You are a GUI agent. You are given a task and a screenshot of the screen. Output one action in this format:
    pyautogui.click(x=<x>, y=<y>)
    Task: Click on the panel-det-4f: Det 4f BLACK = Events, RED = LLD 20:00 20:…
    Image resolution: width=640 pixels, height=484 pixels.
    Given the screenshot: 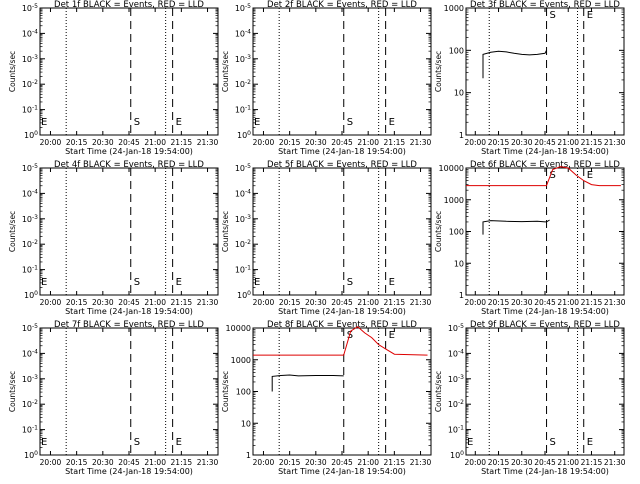 What is the action you would take?
    pyautogui.click(x=113, y=238)
    